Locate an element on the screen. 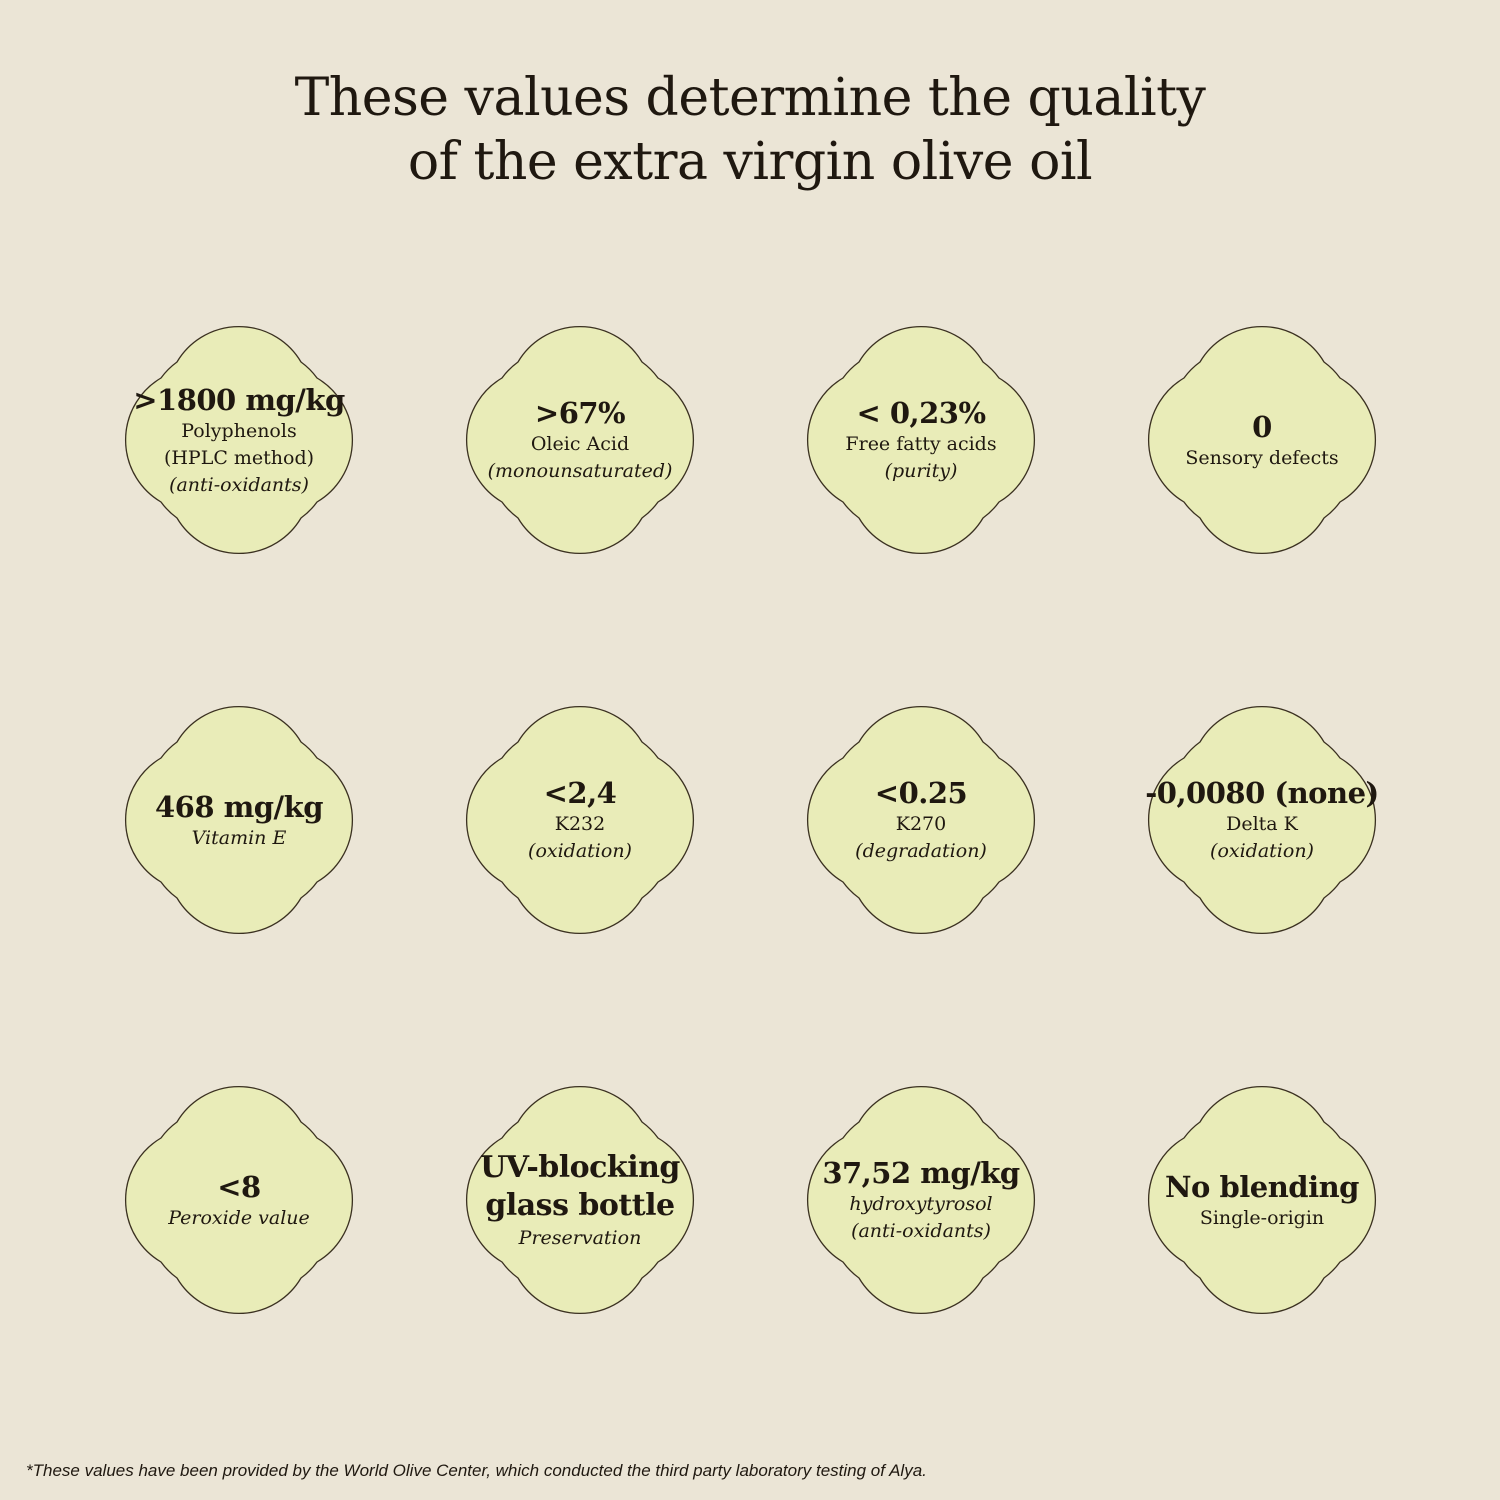  card-label: Sensory defects is located at coordinates (1262, 457).